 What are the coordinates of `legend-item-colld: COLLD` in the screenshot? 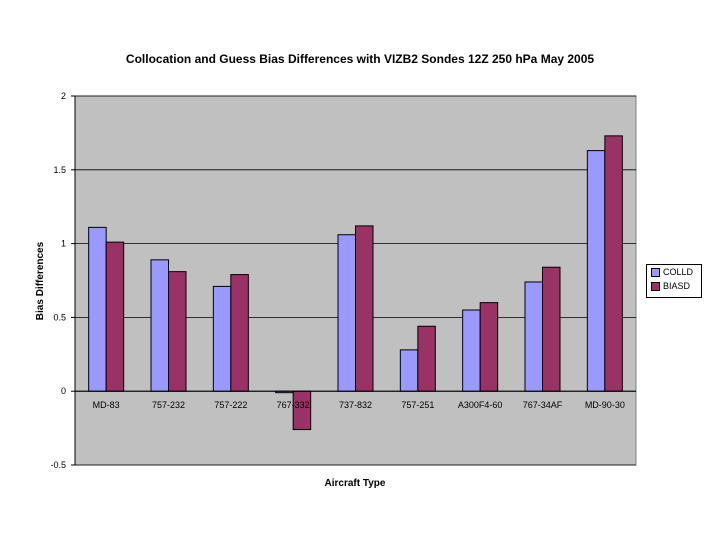 It's located at (674, 272).